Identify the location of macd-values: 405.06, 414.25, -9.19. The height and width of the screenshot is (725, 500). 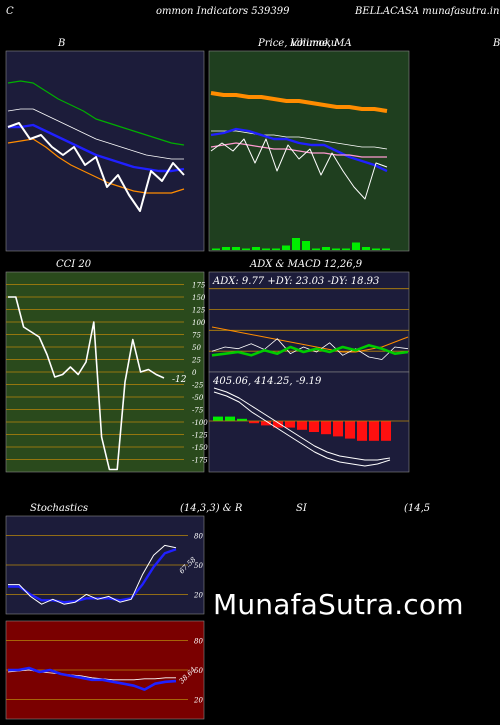
(267, 381).